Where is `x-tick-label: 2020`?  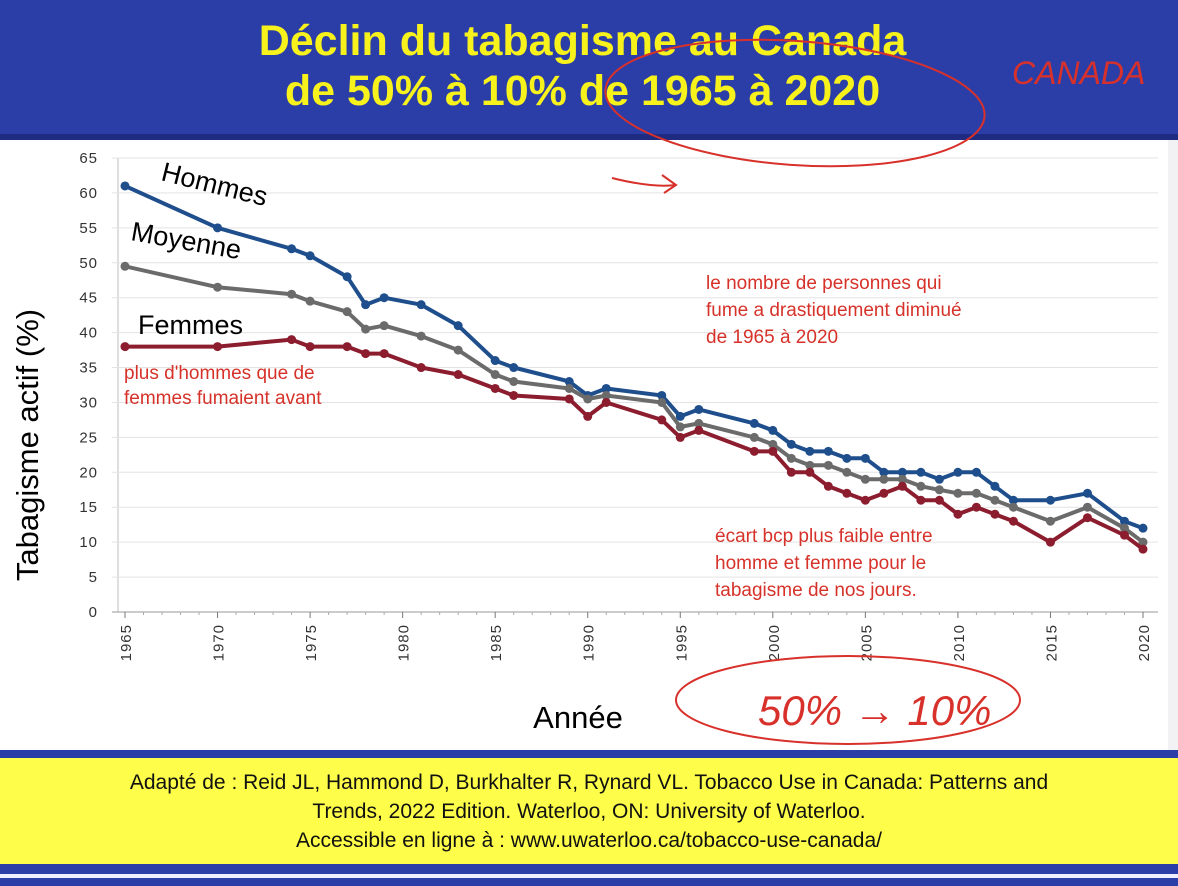
x-tick-label: 2020 is located at coordinates (1144, 642).